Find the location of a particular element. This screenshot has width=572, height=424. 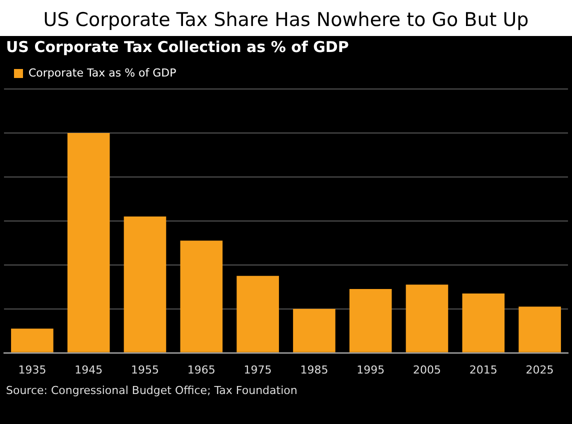

x-tick-label: 1985 is located at coordinates (314, 369).